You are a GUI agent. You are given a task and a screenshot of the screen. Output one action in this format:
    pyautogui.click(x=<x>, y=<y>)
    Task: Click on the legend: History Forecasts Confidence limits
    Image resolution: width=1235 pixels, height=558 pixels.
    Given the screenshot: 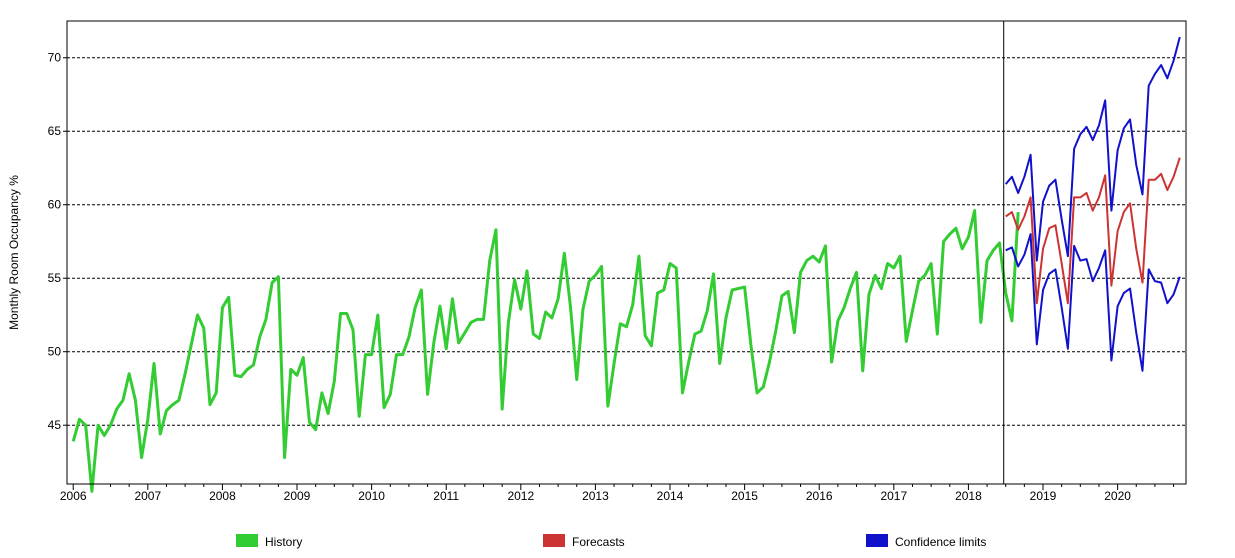 What is the action you would take?
    pyautogui.click(x=611, y=541)
    